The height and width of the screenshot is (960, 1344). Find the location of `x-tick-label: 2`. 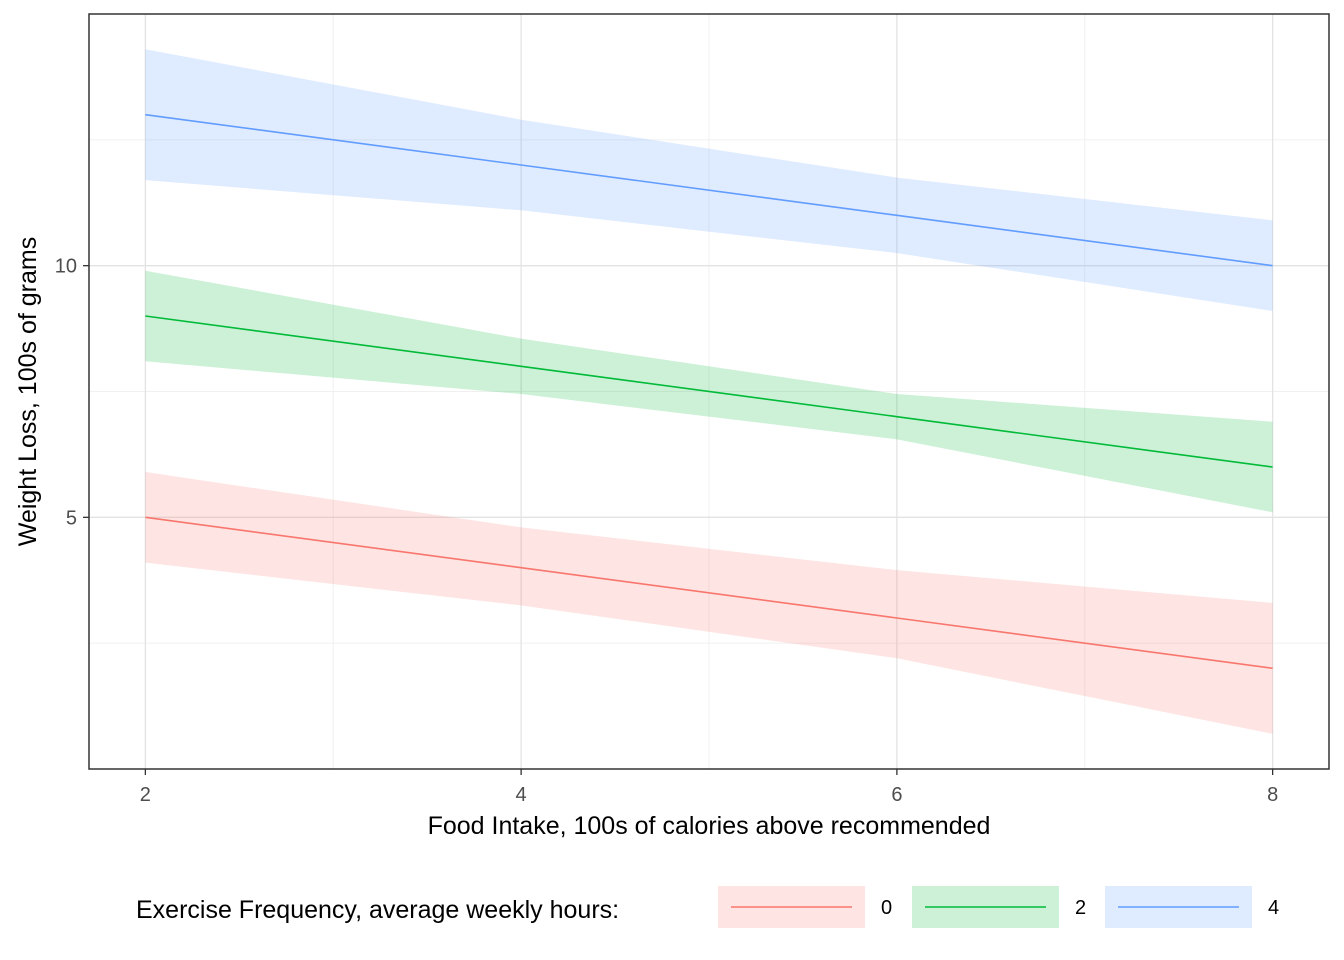

x-tick-label: 2 is located at coordinates (145, 795).